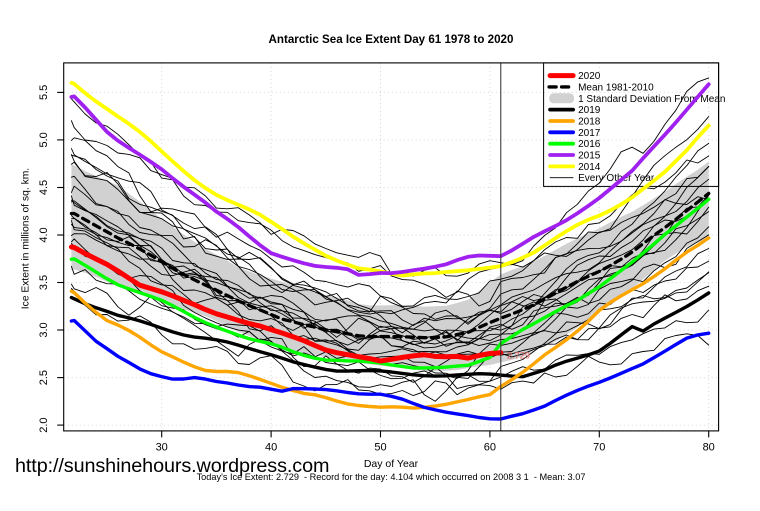  I want to click on svg-text: 1 Standard Deviation From Mean, so click(651, 99).